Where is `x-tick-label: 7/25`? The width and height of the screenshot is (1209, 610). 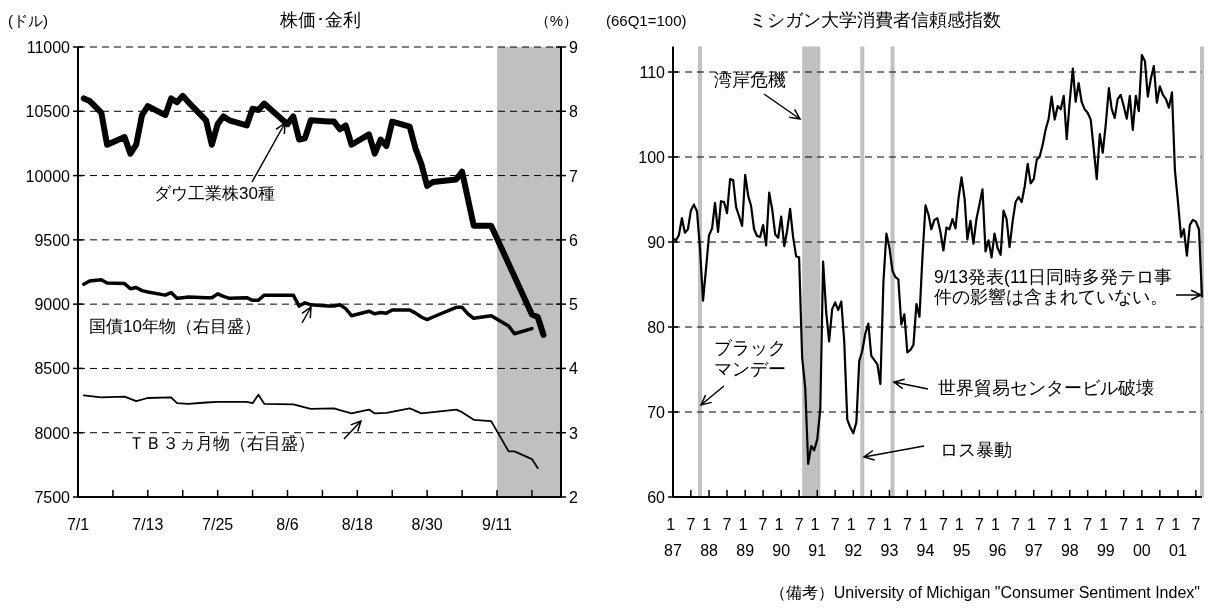 x-tick-label: 7/25 is located at coordinates (218, 524).